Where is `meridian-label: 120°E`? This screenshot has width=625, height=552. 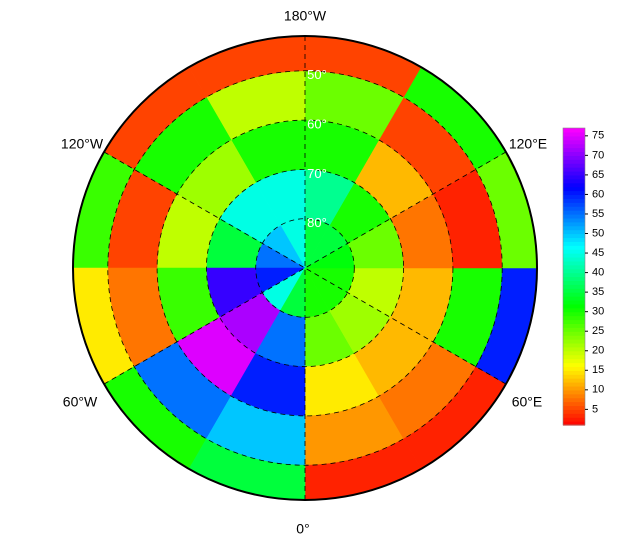 meridian-label: 120°E is located at coordinates (528, 144).